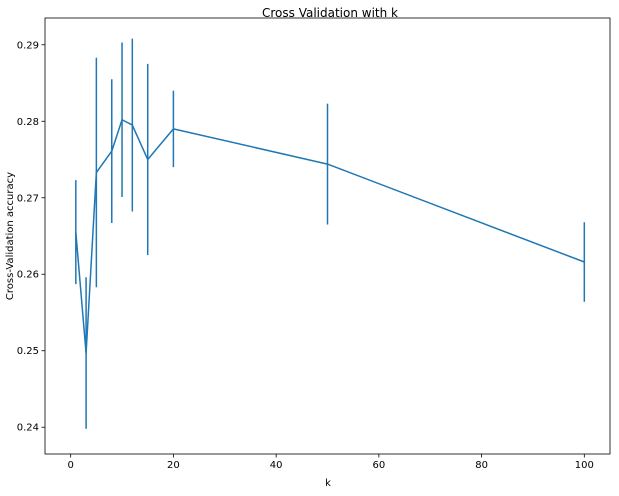  I want to click on x-tick-label: 100, so click(584, 465).